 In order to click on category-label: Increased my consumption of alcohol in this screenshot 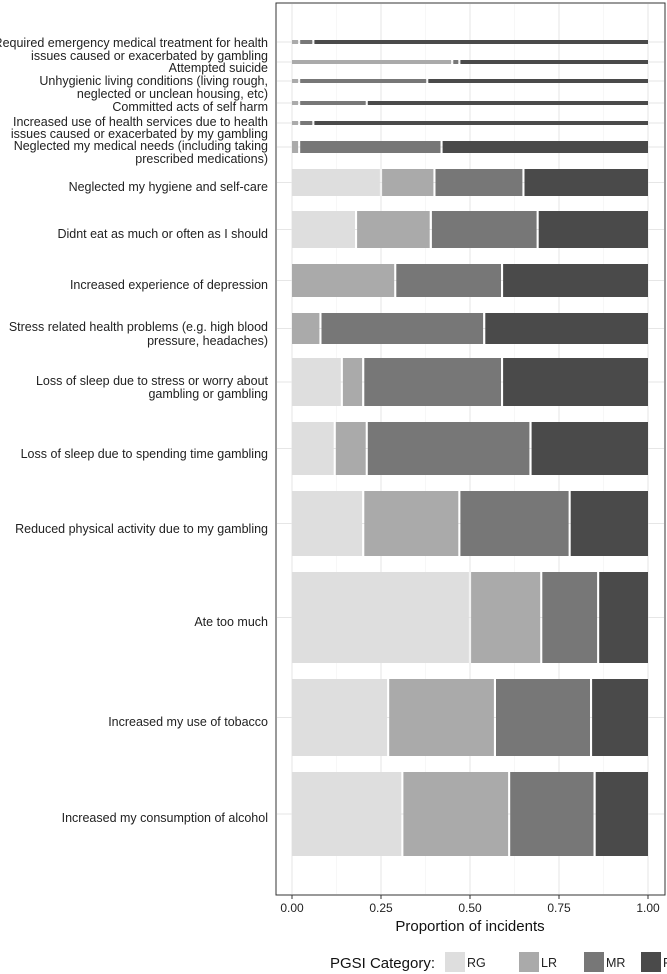, I will do `click(165, 818)`.